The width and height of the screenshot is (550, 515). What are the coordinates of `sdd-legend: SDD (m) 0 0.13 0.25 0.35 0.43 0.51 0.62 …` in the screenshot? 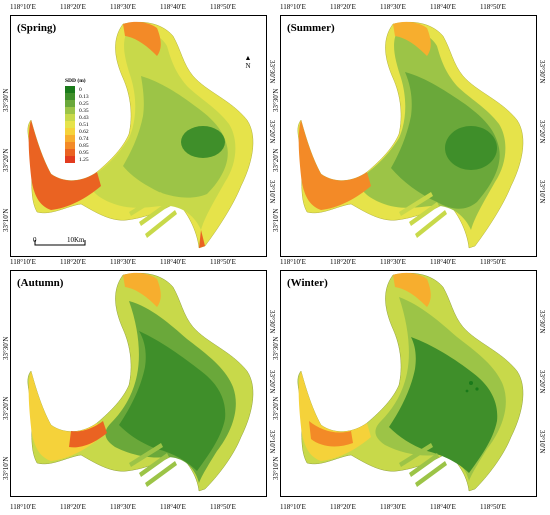 It's located at (77, 120).